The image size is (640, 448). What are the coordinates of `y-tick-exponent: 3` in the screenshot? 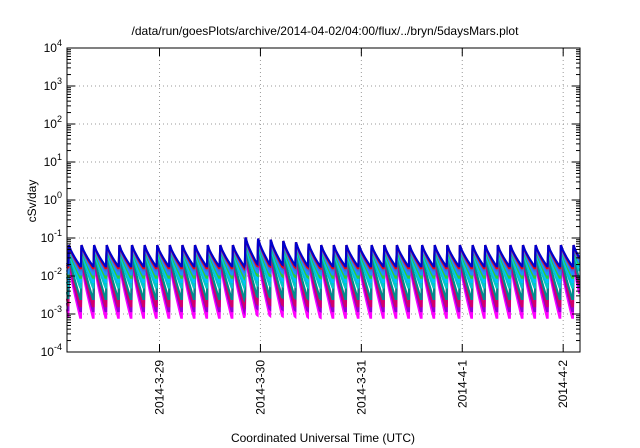 It's located at (59, 81).